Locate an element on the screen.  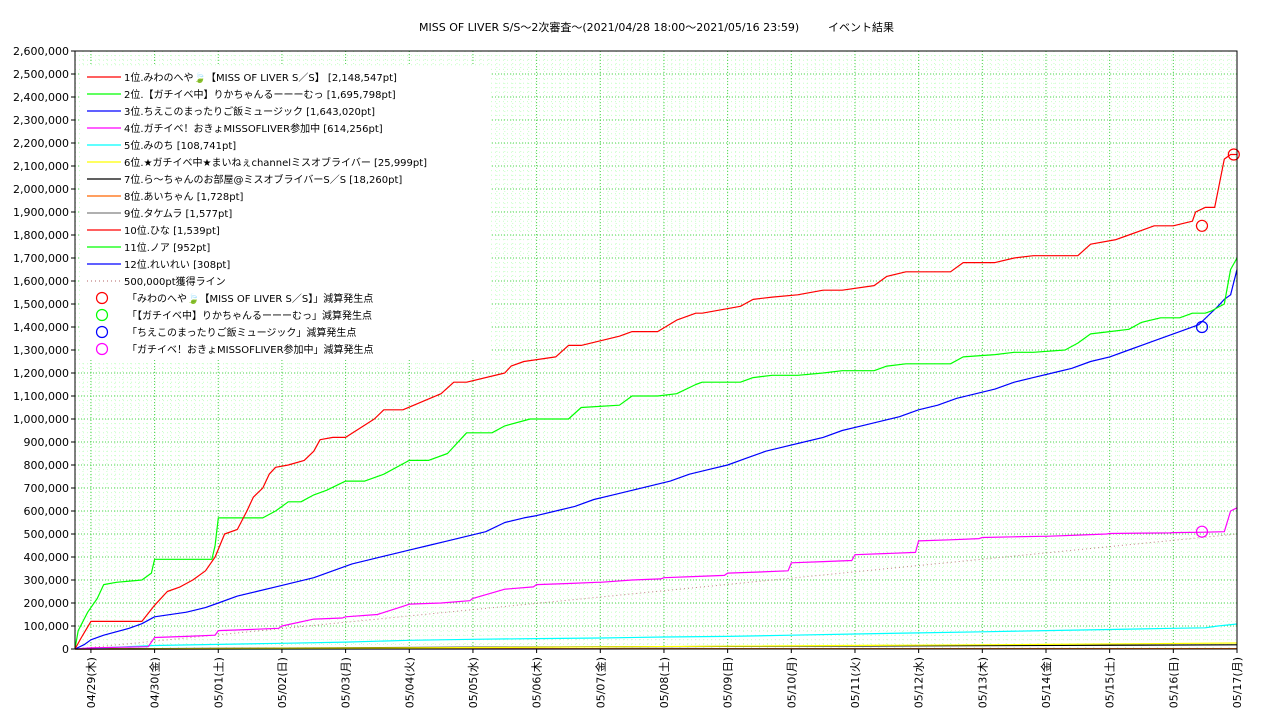
y-tick-label: 1,900,000 is located at coordinates (41, 212).